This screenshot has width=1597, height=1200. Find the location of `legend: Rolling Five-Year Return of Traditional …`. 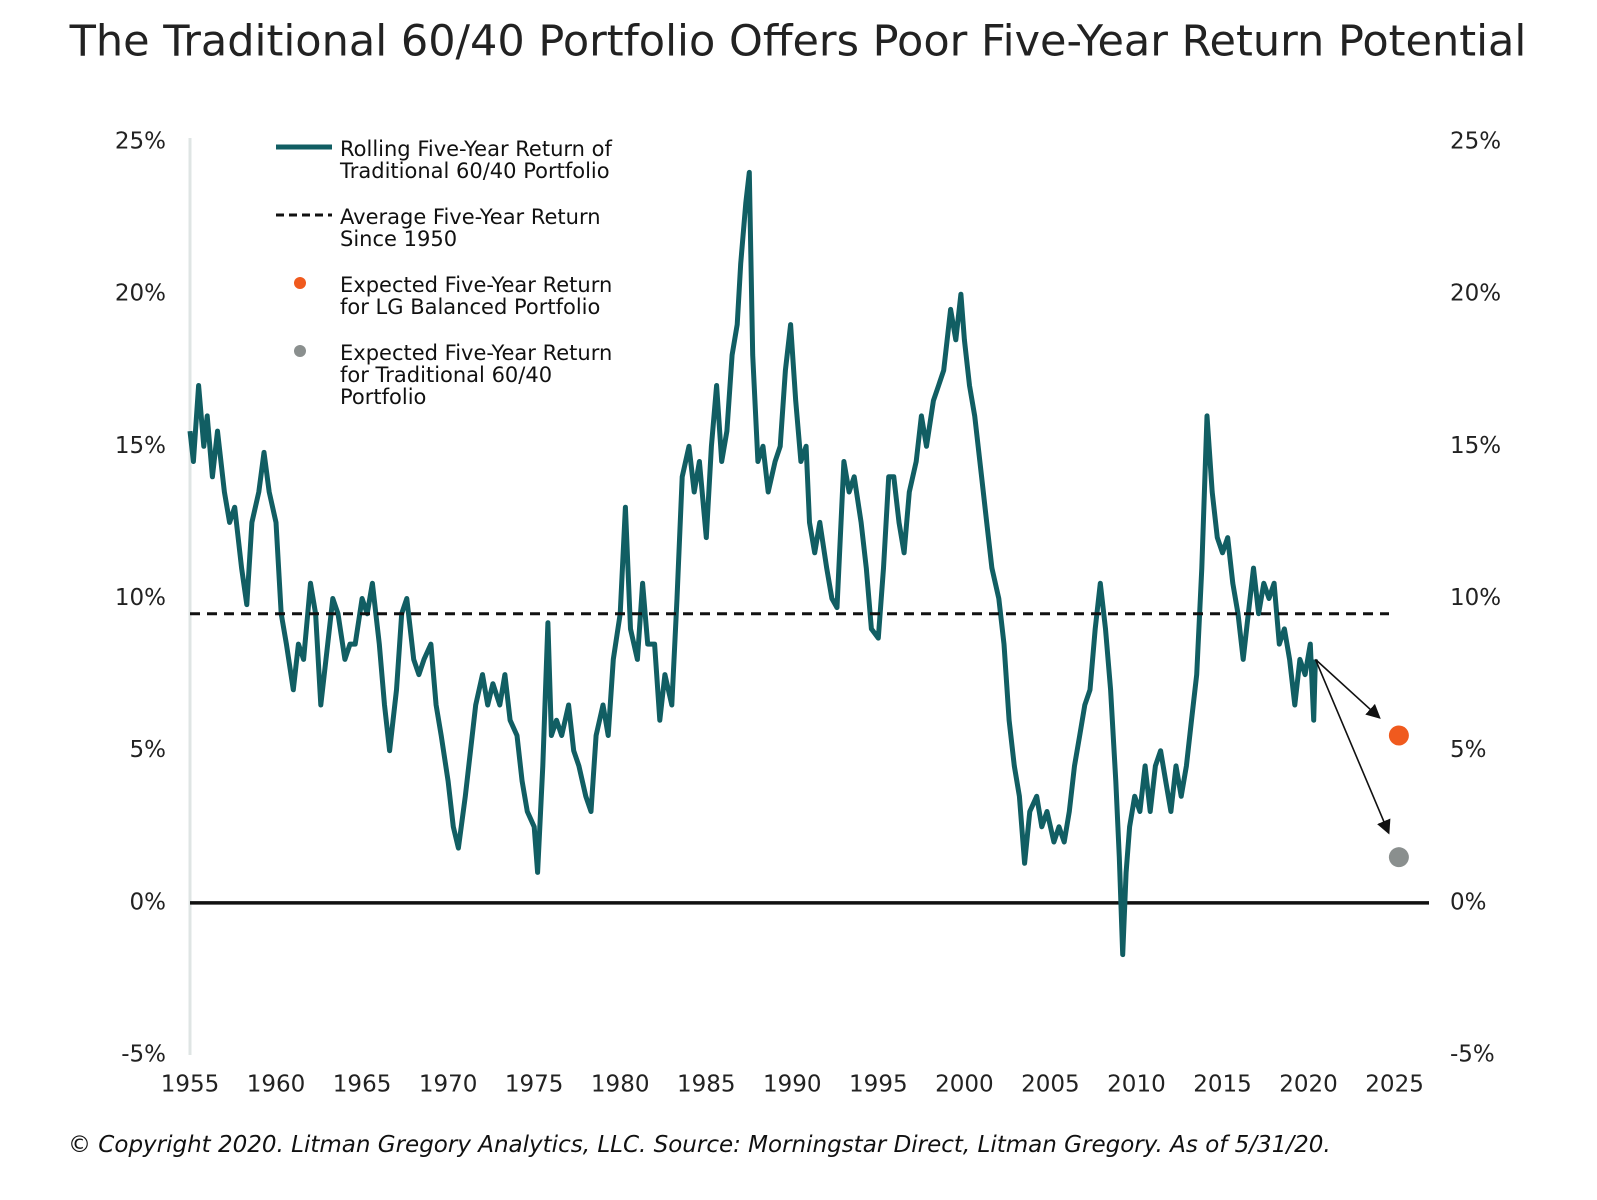

legend: Rolling Five-Year Return of Traditional … is located at coordinates (466, 285).